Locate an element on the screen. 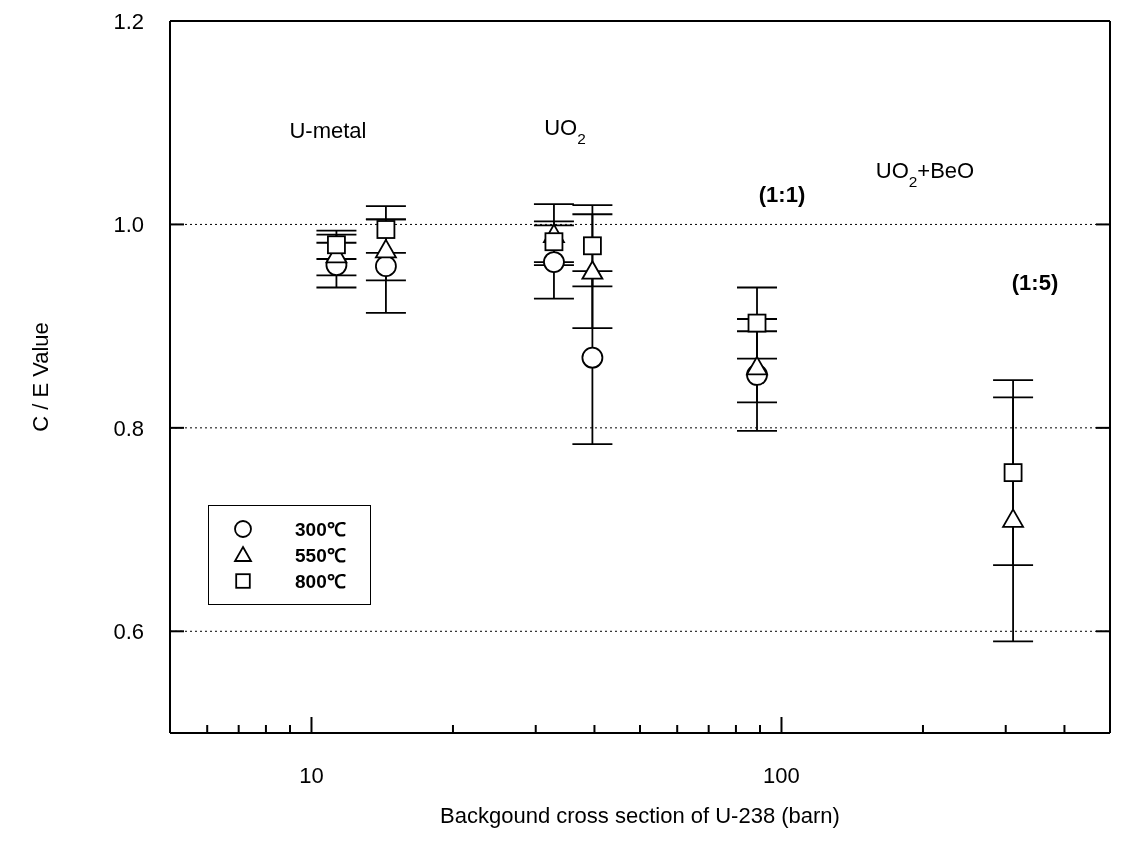 The width and height of the screenshot is (1121, 862). annotation: UO$_{2}$ is located at coordinates (565, 131).